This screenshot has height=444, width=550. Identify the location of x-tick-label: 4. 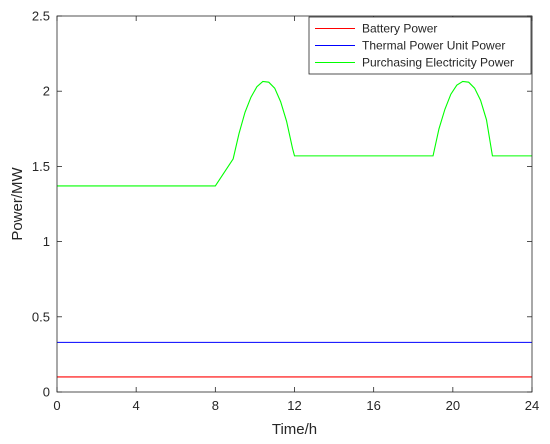
(136, 405).